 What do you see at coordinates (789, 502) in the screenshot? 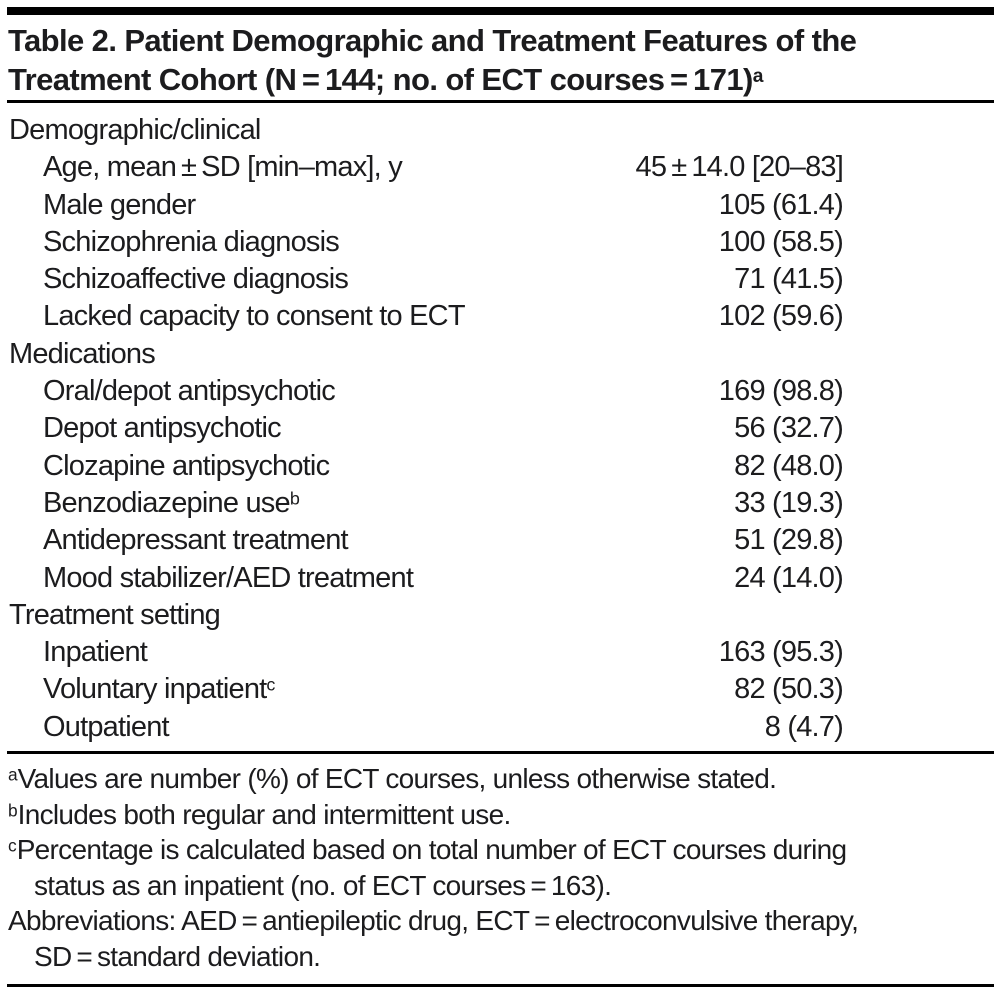
I see `row-value: 33 (19.3)` at bounding box center [789, 502].